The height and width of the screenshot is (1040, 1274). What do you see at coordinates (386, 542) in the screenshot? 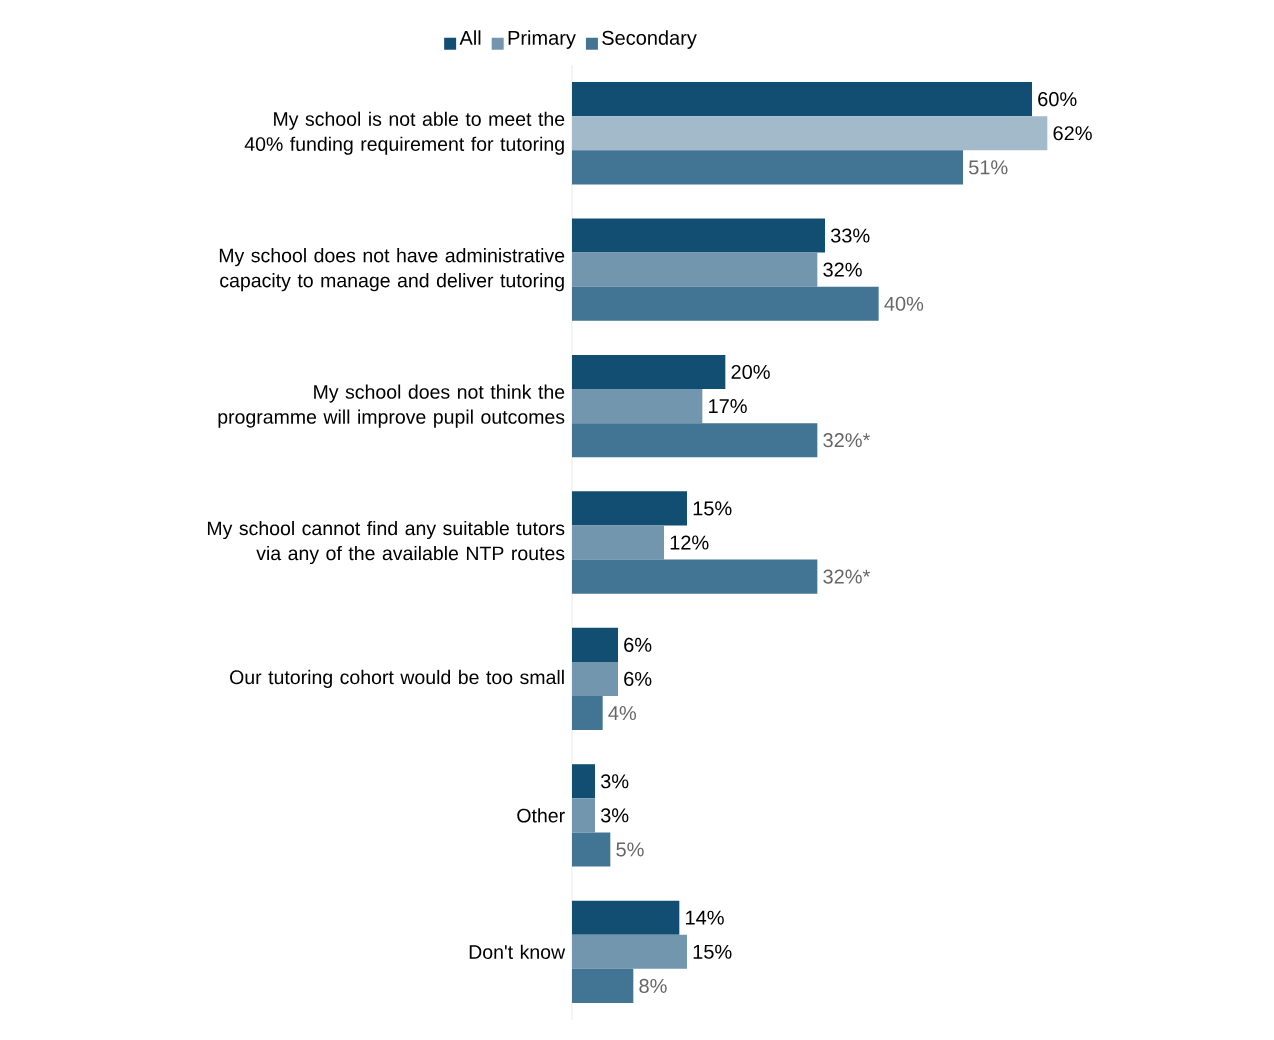
I see `y-tick-label: My school cannot find any suitable tutors via any of the available NTP routes` at bounding box center [386, 542].